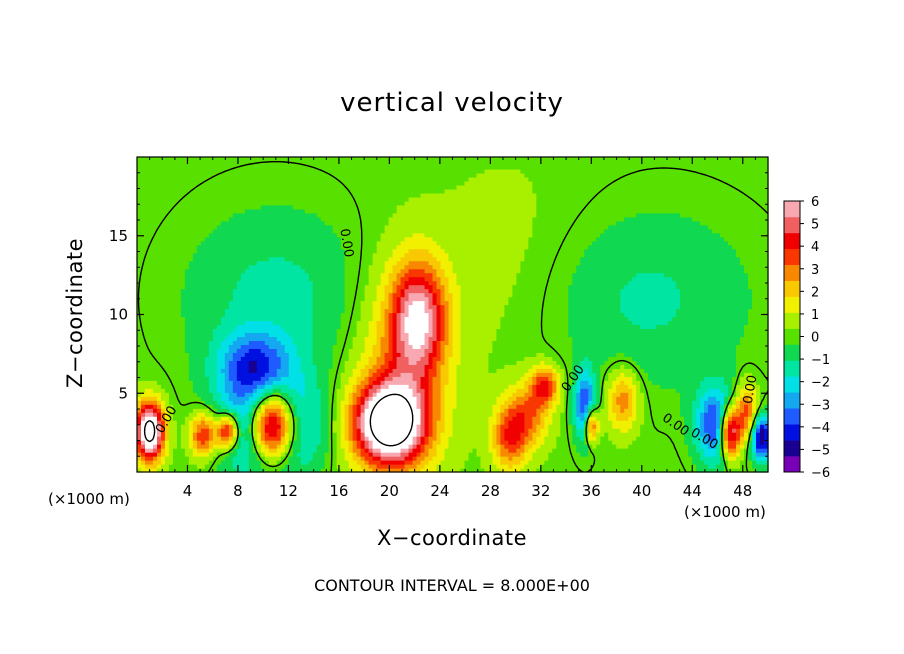  I want to click on colorbar-tick-label: −4, so click(820, 428).